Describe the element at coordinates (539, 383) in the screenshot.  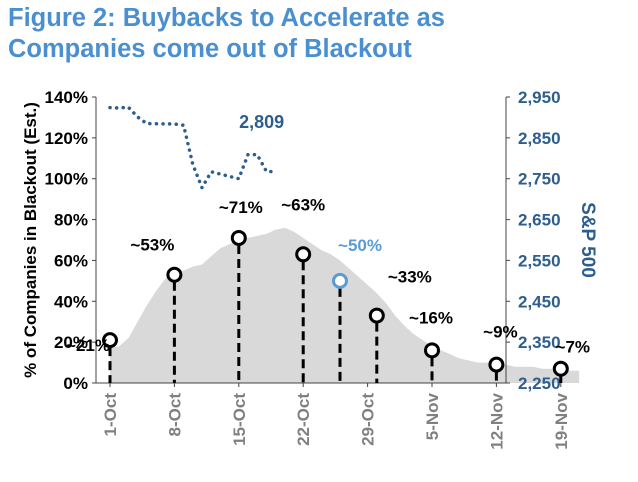
I see `right-tick-label: 2,250` at that location.